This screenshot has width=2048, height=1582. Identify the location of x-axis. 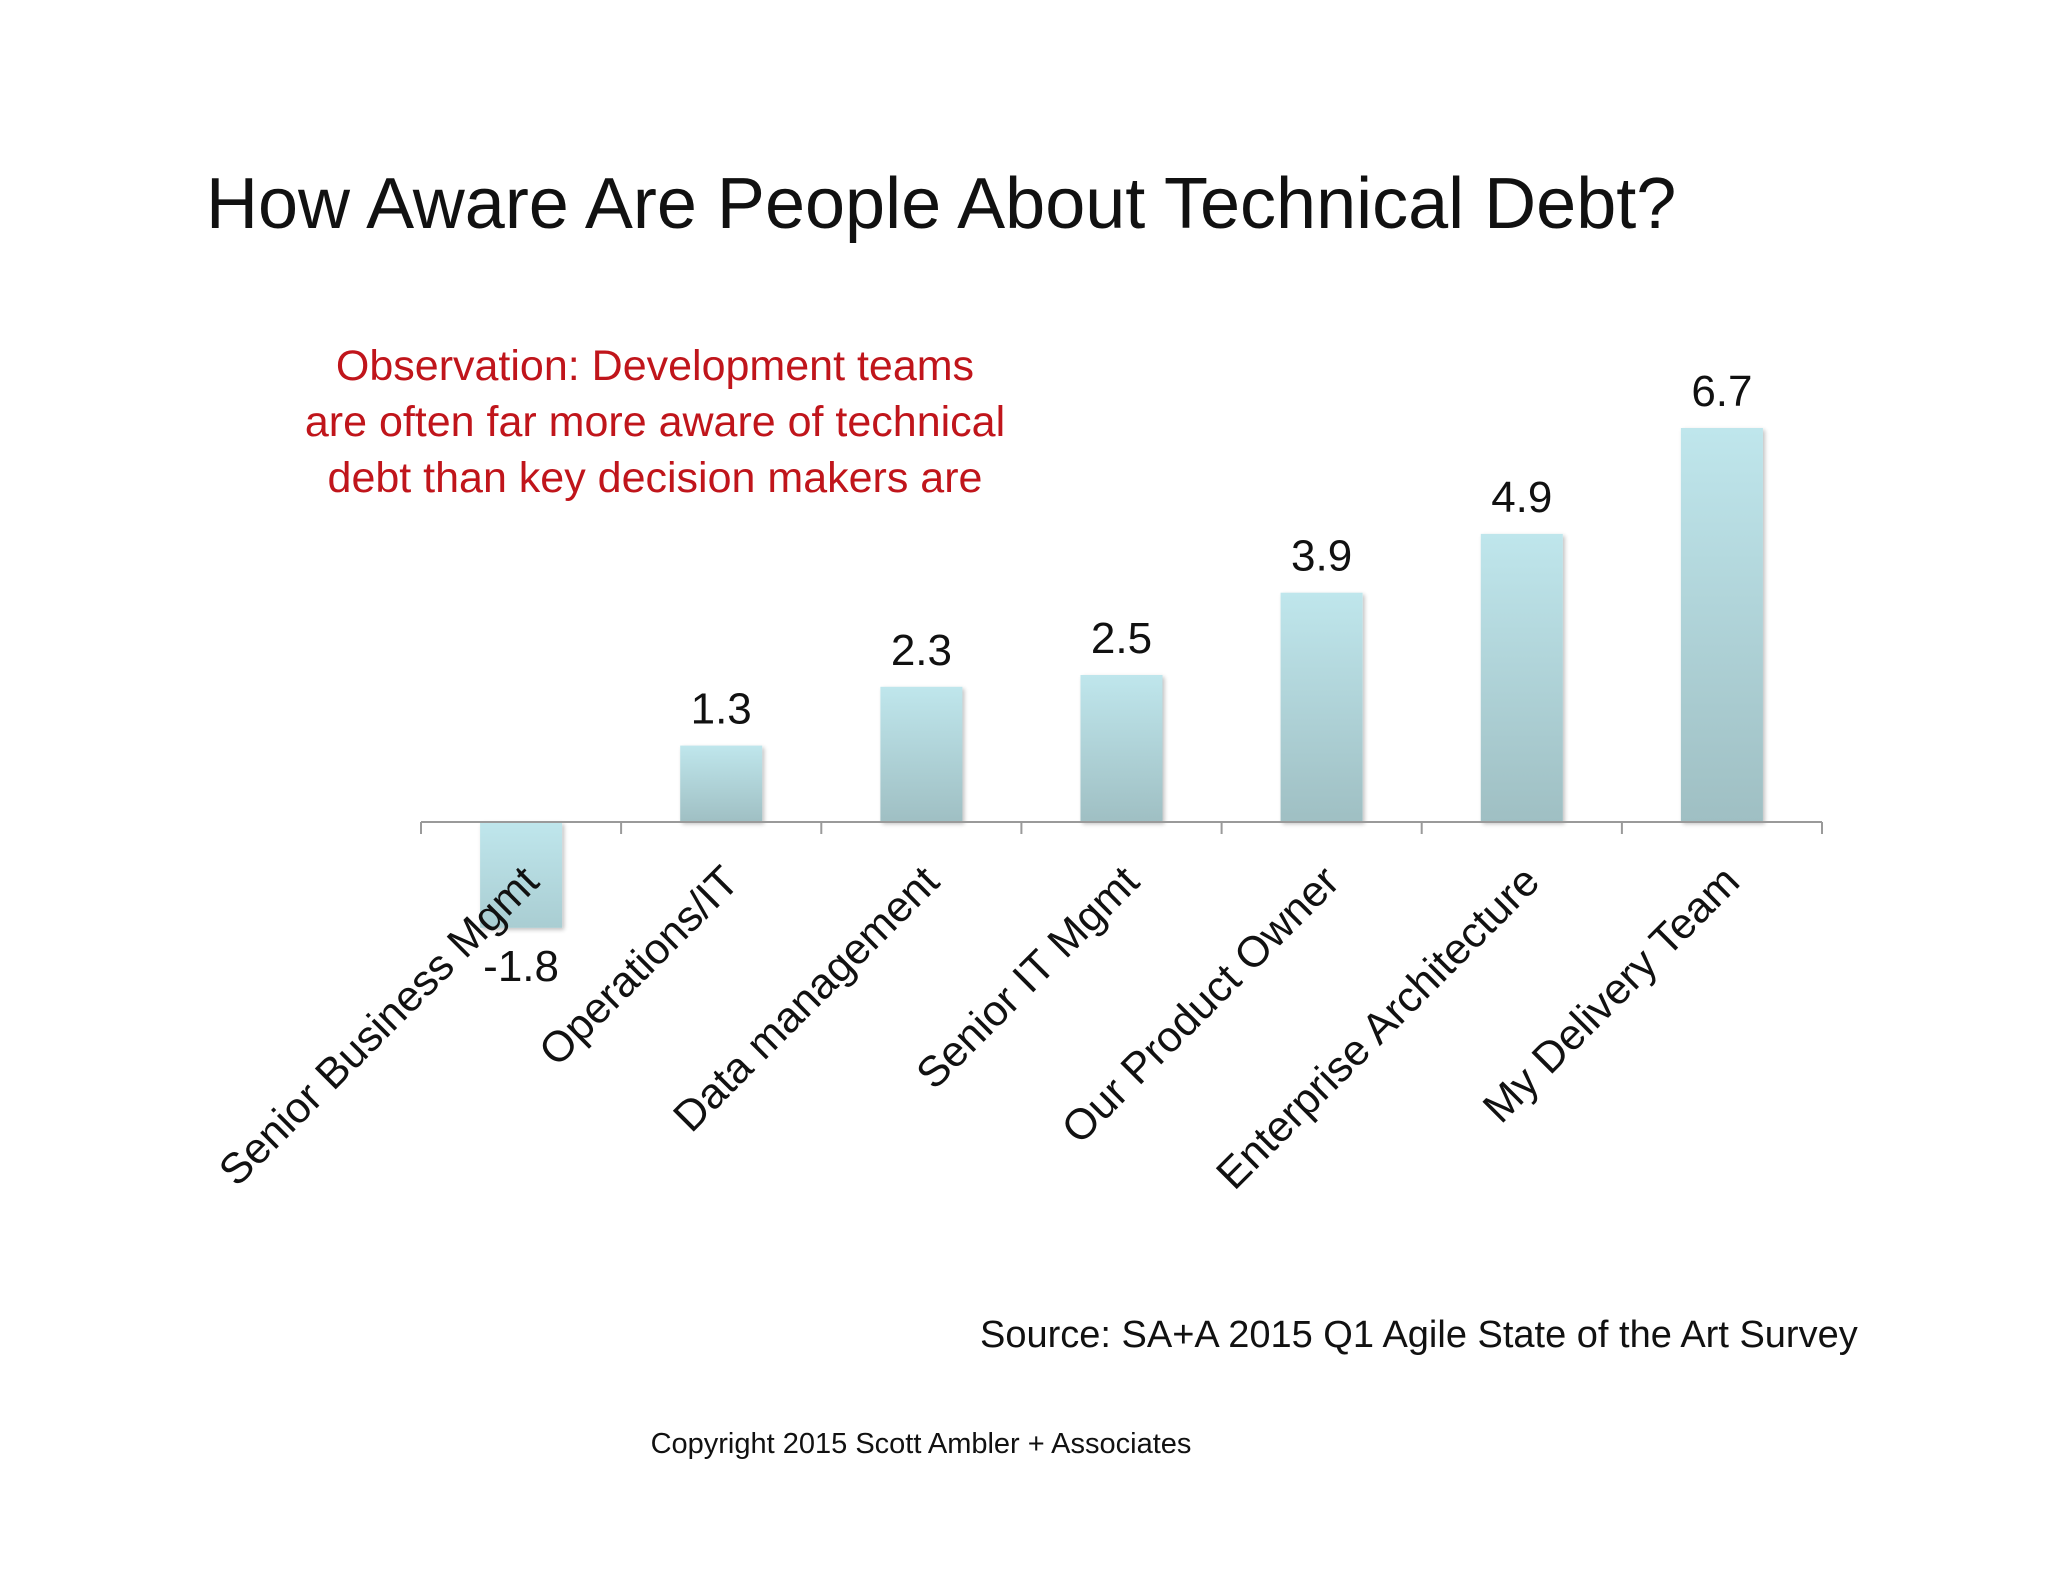
(1121, 827).